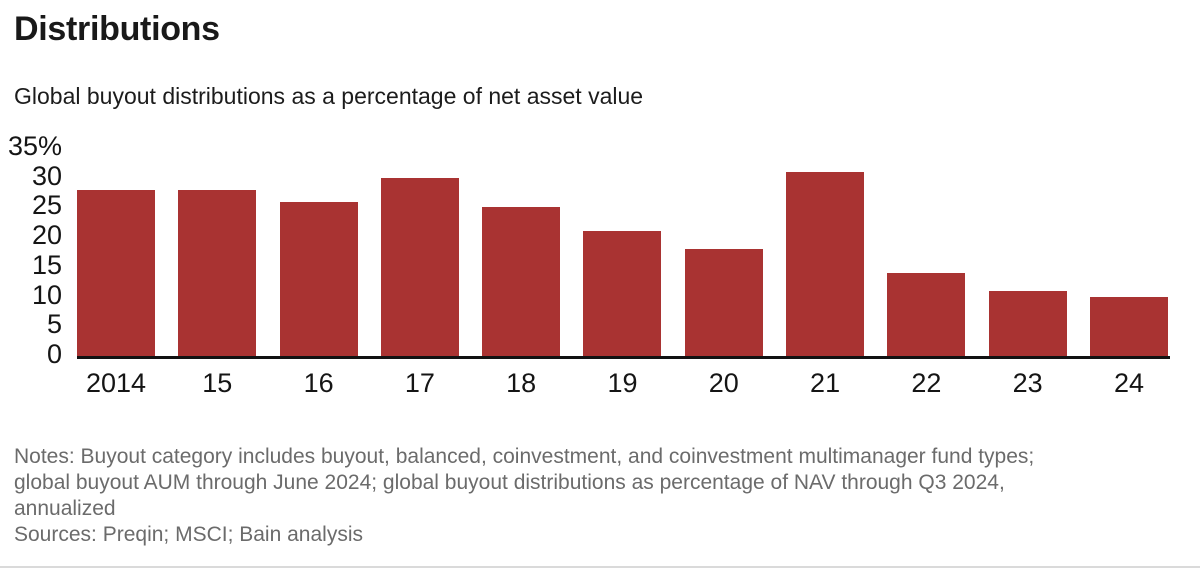 The height and width of the screenshot is (576, 1200). I want to click on y-tick-label: 0, so click(54, 354).